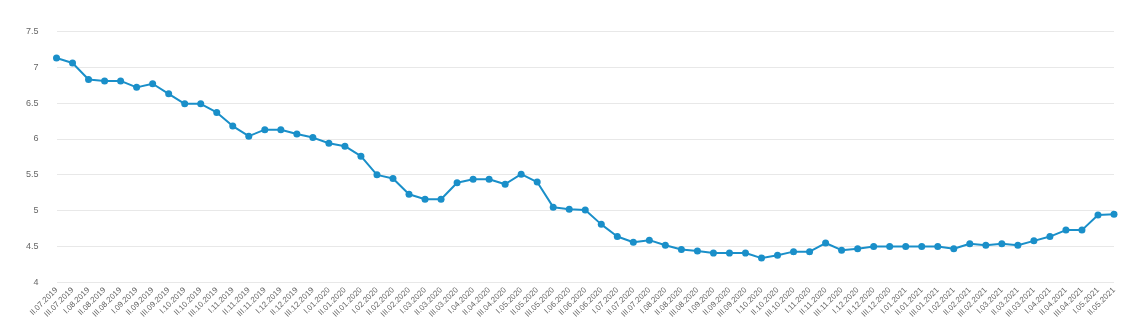 The image size is (1136, 330). What do you see at coordinates (32, 102) in the screenshot?
I see `y-tick-label: 6.5` at bounding box center [32, 102].